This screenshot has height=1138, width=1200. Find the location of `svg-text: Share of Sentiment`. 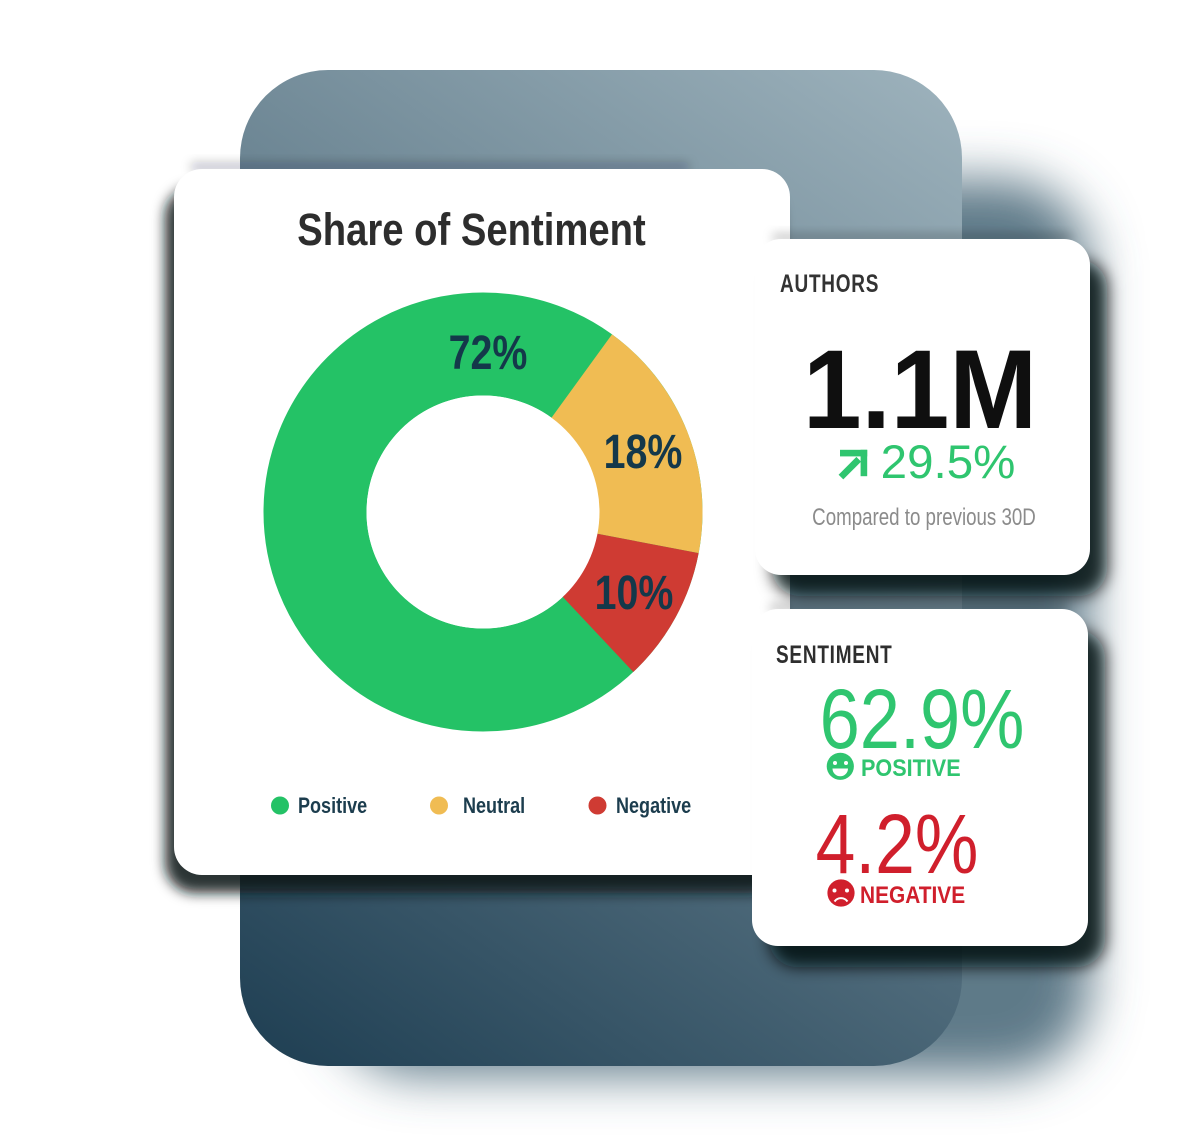

svg-text: Share of Sentiment is located at coordinates (471, 229).